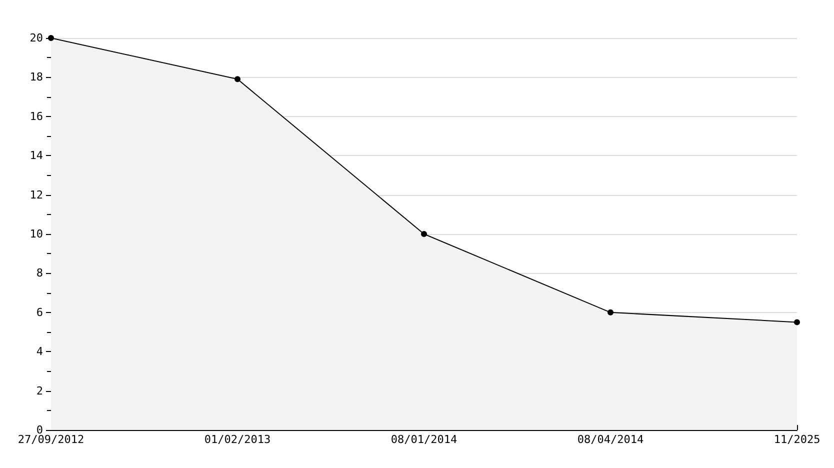 This screenshot has width=834, height=468. What do you see at coordinates (39, 273) in the screenshot?
I see `y-tick-label: 8` at bounding box center [39, 273].